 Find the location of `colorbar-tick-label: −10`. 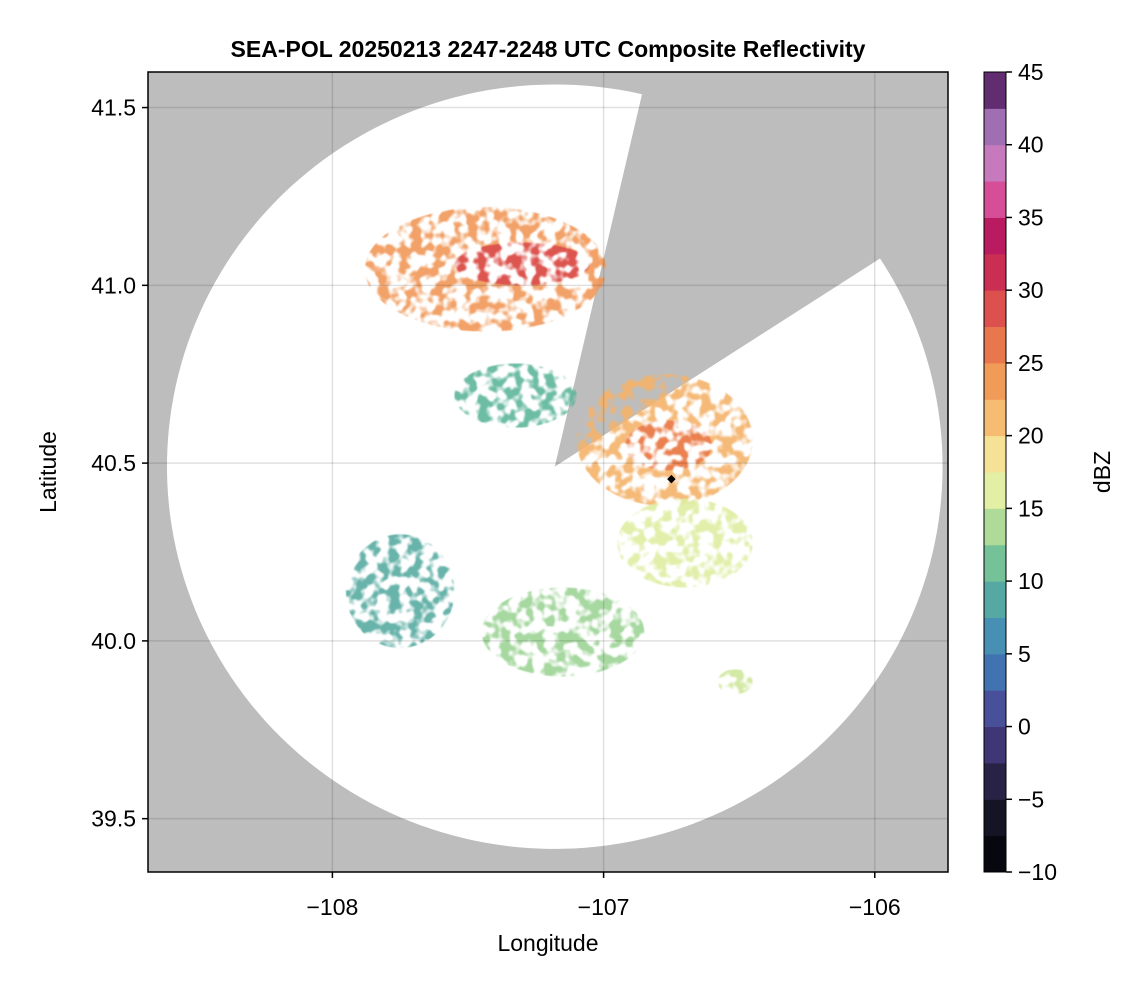

colorbar-tick-label: −10 is located at coordinates (1037, 872).